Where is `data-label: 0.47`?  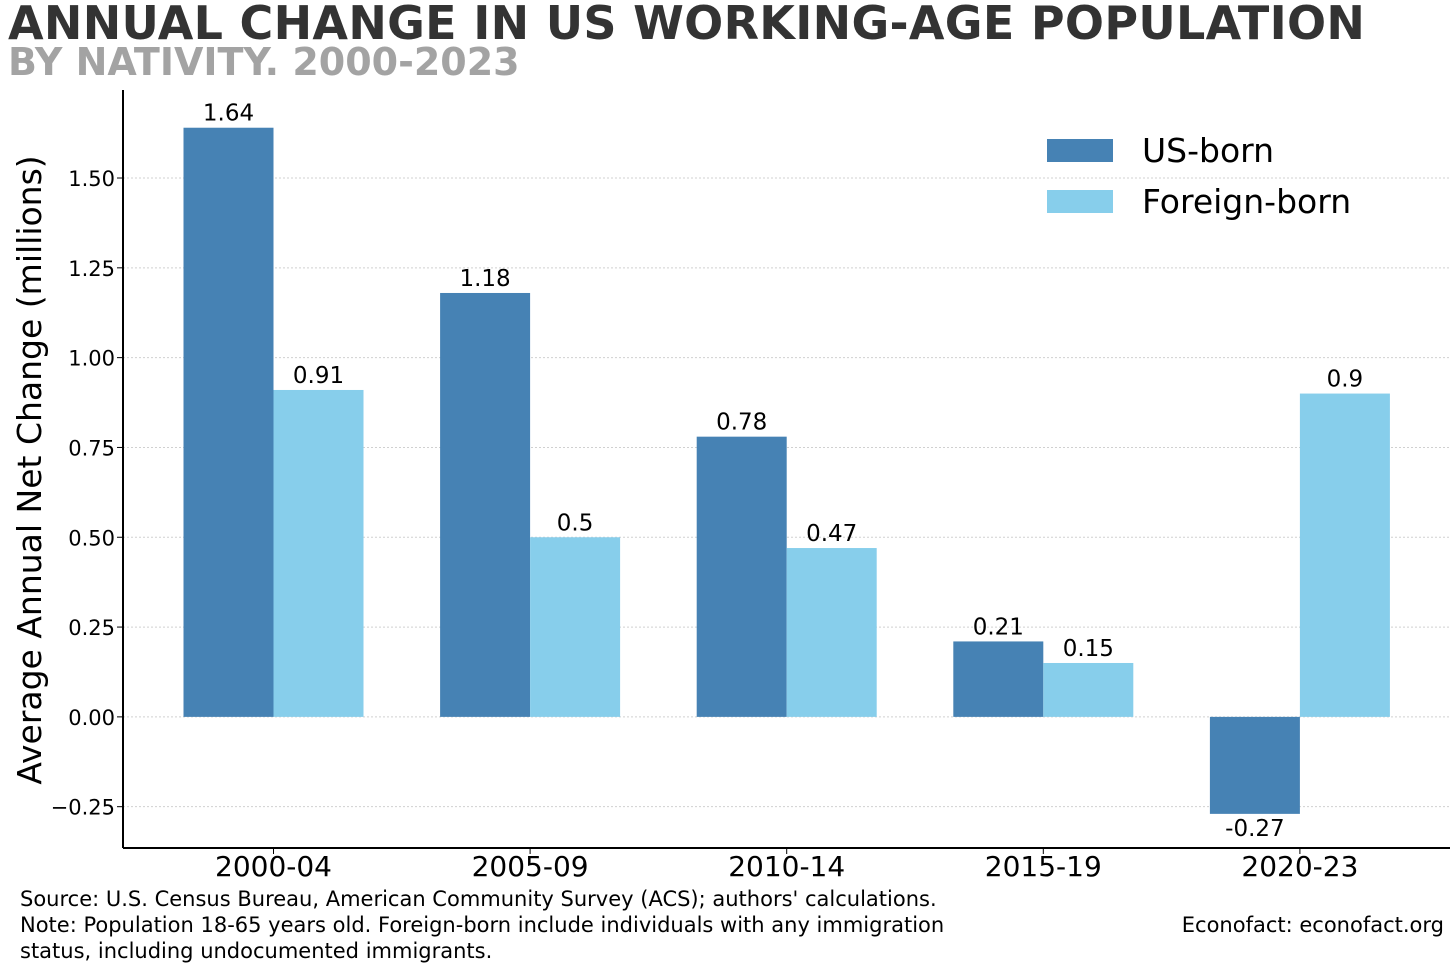
data-label: 0.47 is located at coordinates (831, 534).